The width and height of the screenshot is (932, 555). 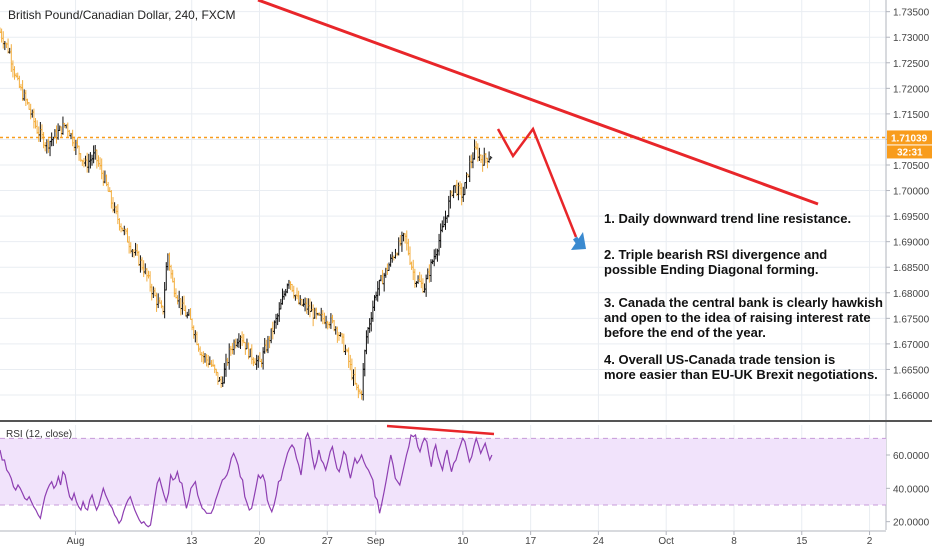 I want to click on annotation-4-line-1: 4. Overall US-Canada trade tension is, so click(x=720, y=359).